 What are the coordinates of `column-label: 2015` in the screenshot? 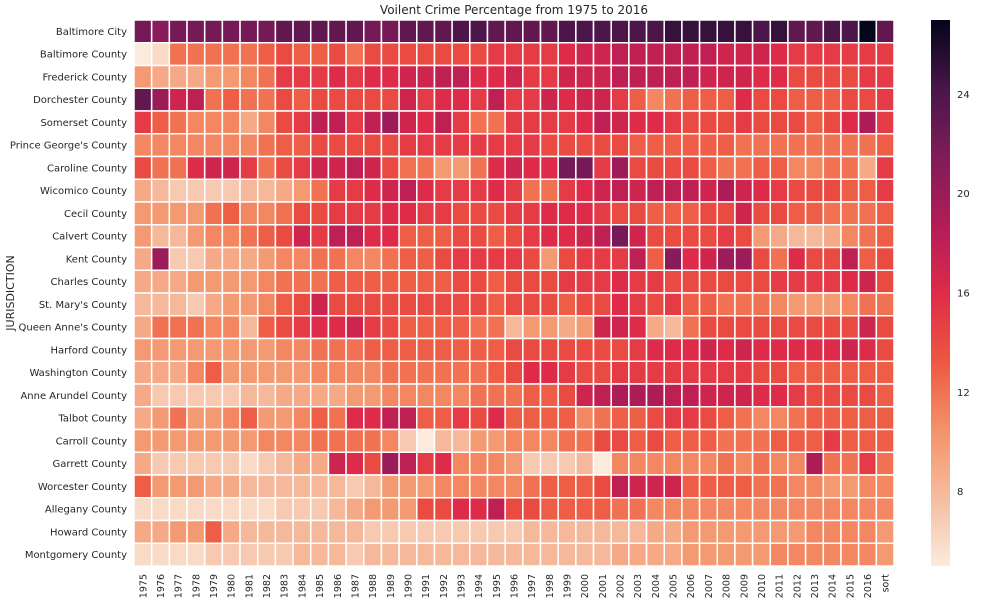 It's located at (850, 586).